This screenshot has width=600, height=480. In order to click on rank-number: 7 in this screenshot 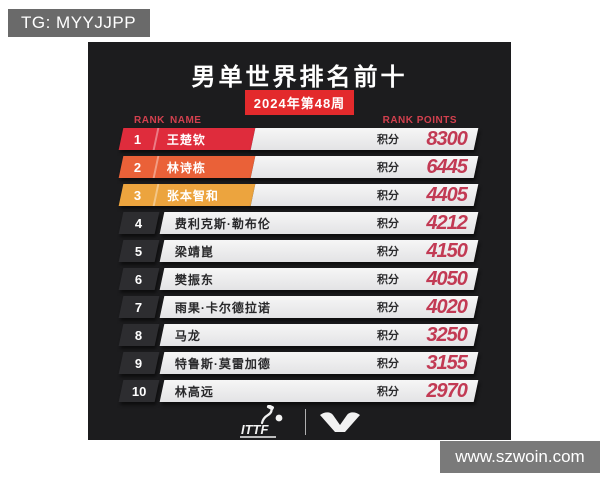, I will do `click(139, 307)`.